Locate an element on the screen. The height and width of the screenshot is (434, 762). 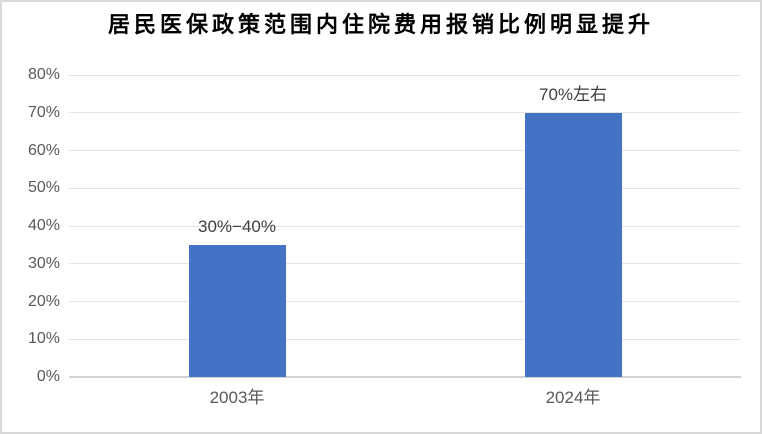
y-axis-tick-label: 70% is located at coordinates (43, 112).